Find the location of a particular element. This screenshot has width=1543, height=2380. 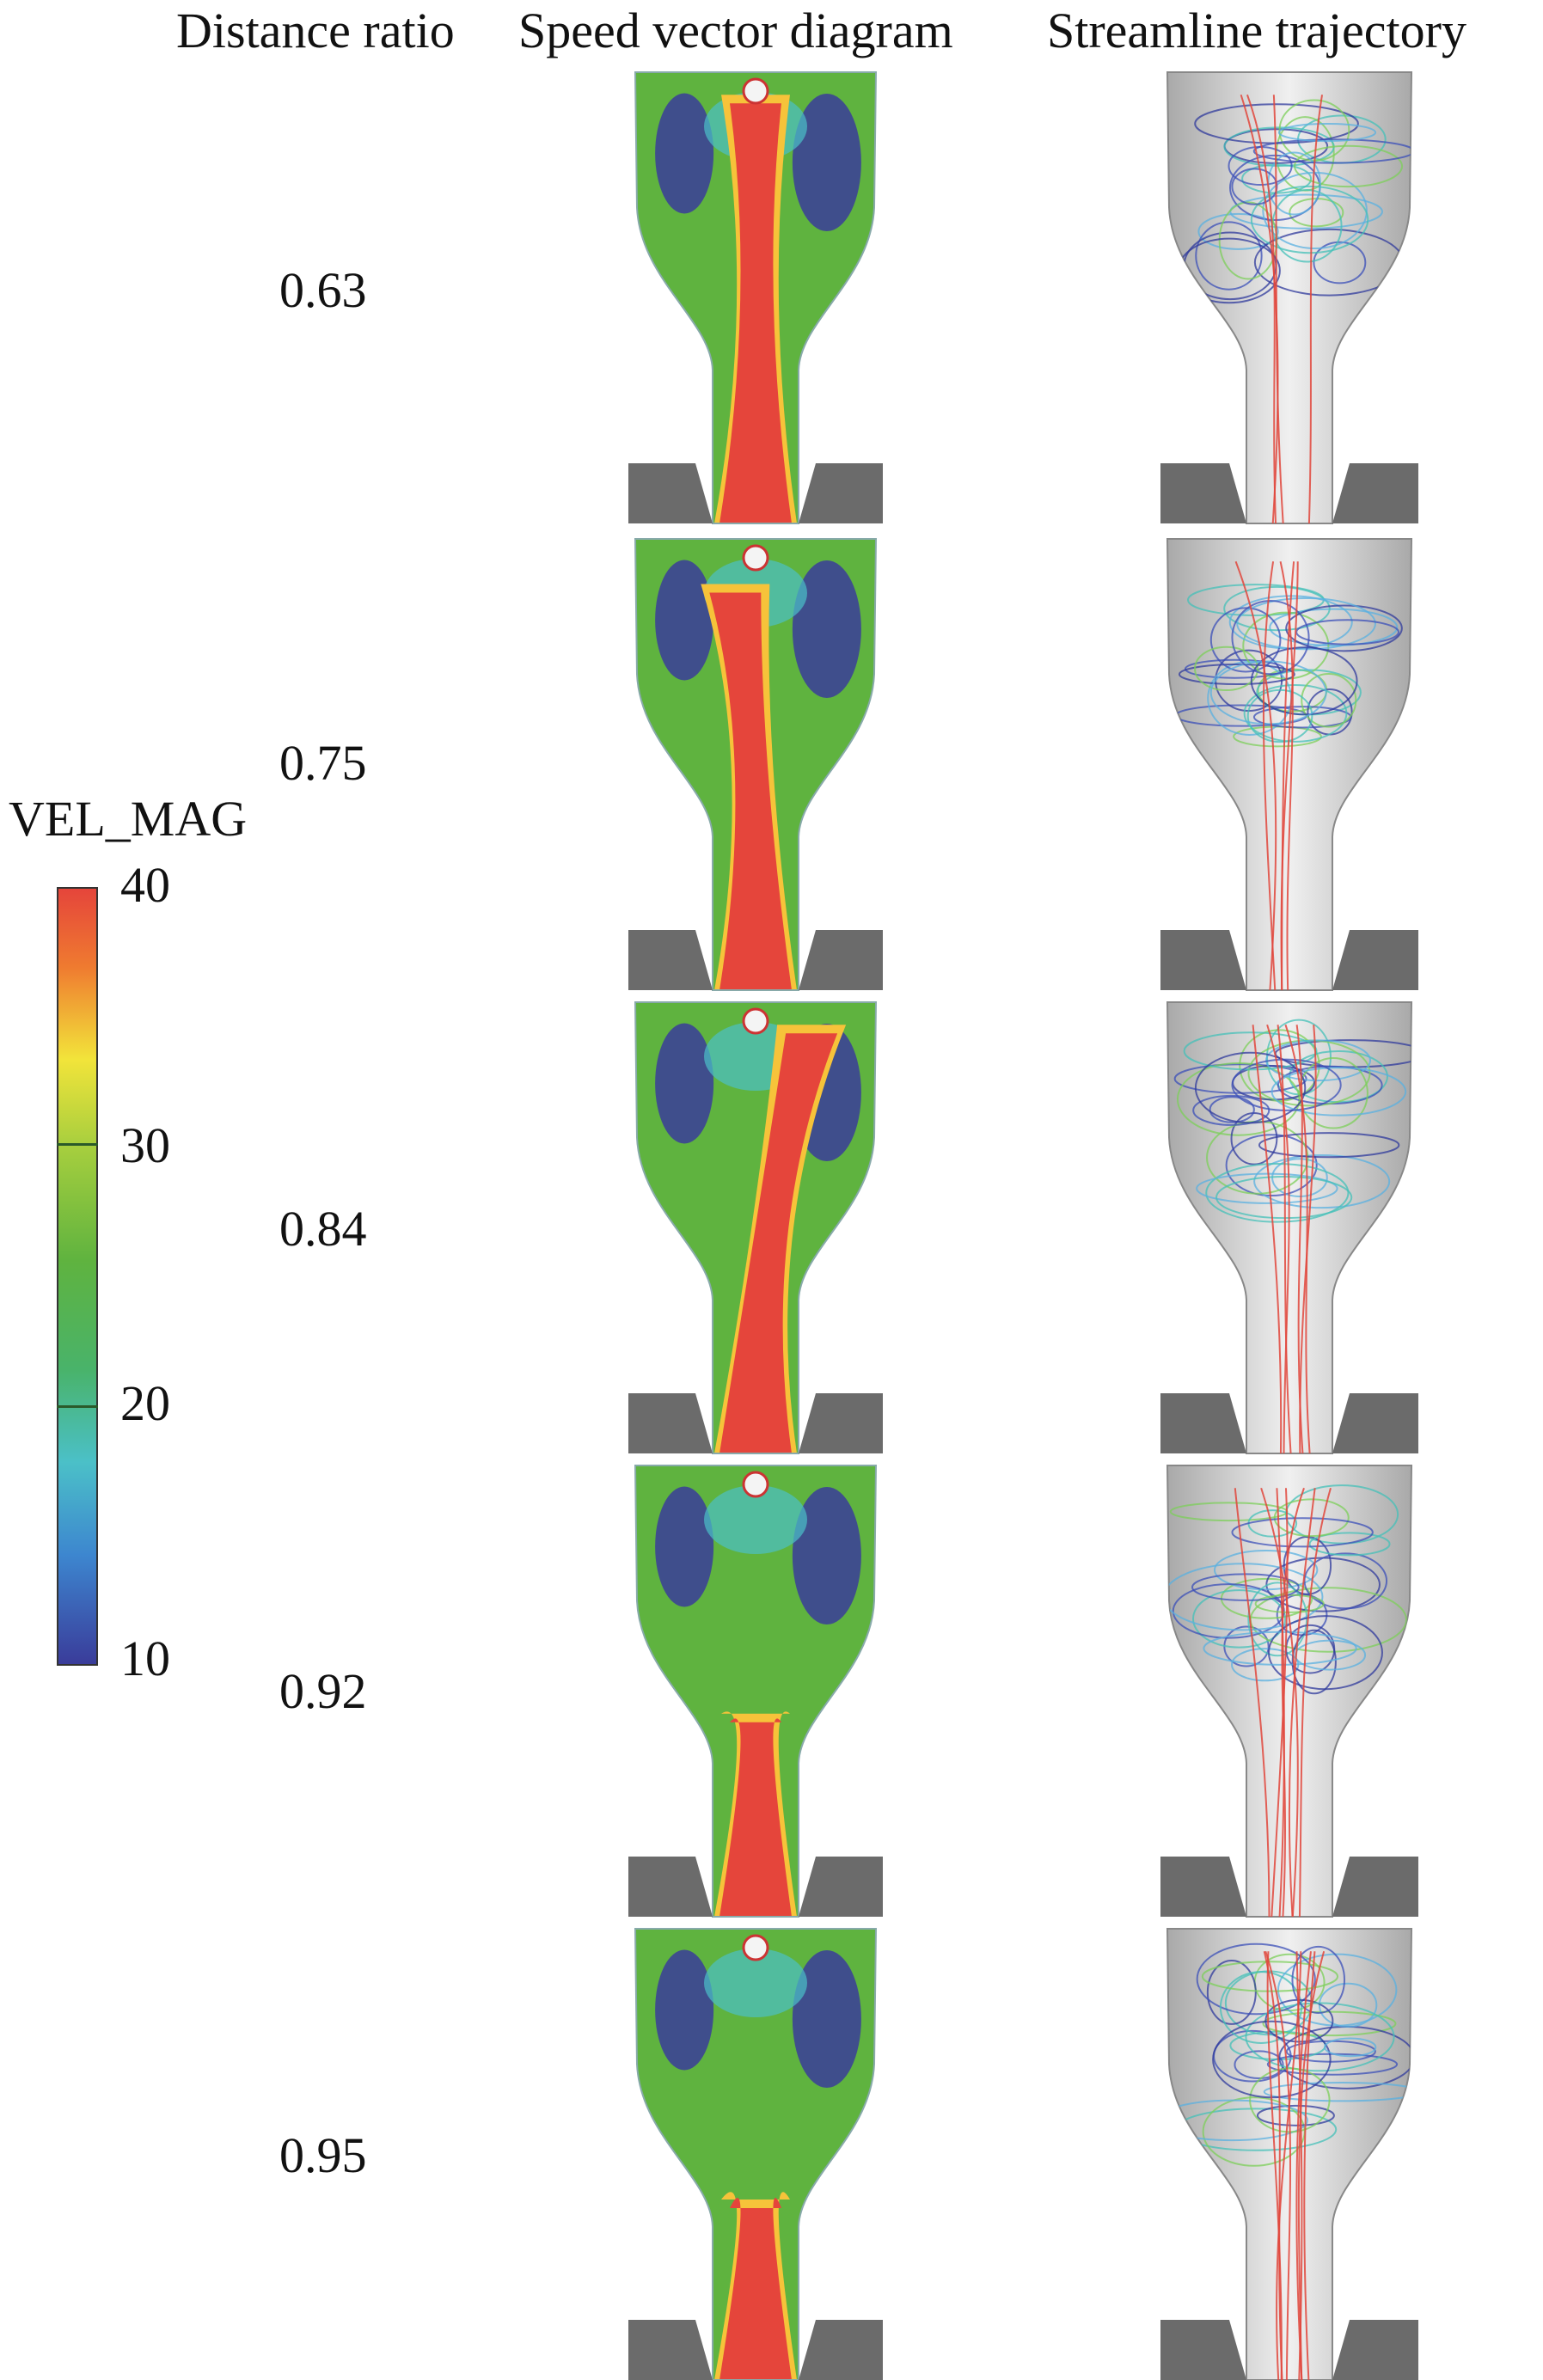

header-distance-ratio: Distance ratio is located at coordinates (316, 30).